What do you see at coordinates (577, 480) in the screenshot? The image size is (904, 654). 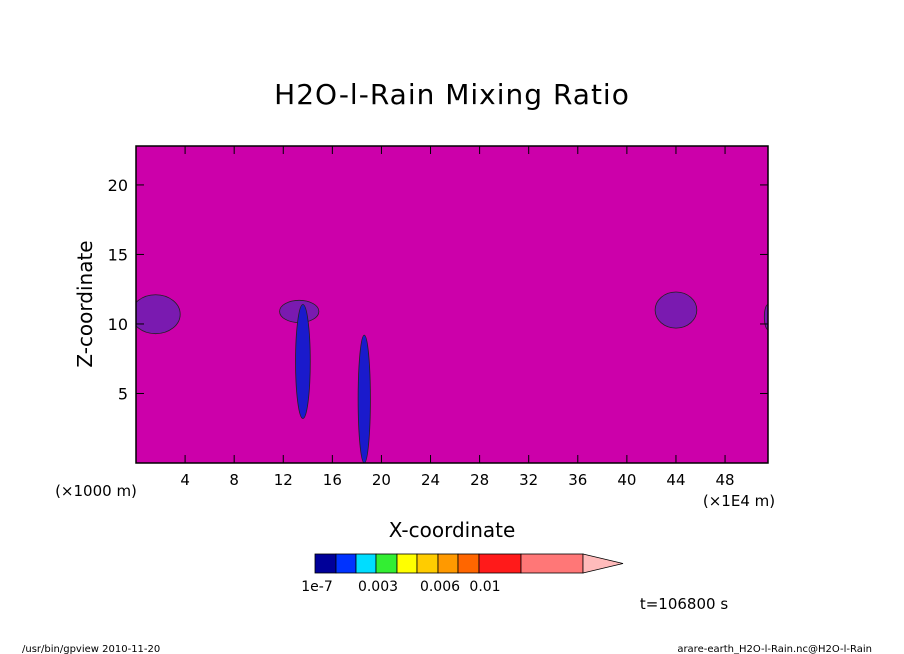 I see `x-tick-label-8: 36` at bounding box center [577, 480].